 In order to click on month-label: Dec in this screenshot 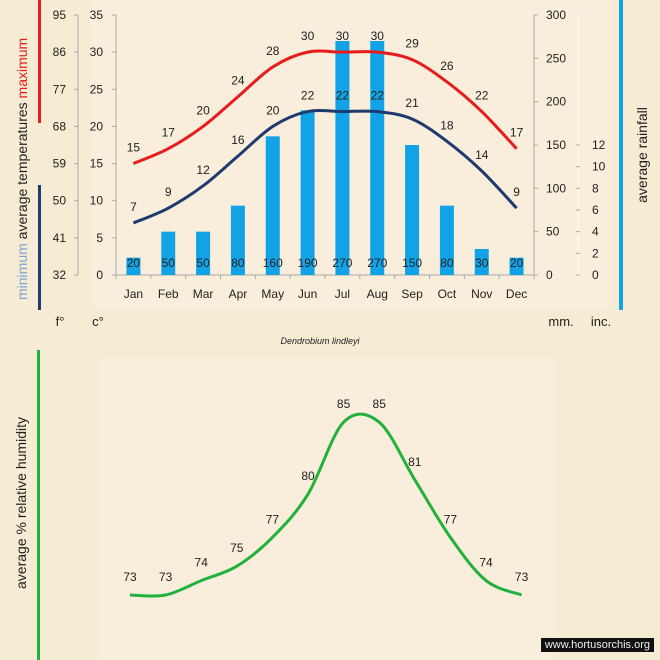, I will do `click(516, 294)`.